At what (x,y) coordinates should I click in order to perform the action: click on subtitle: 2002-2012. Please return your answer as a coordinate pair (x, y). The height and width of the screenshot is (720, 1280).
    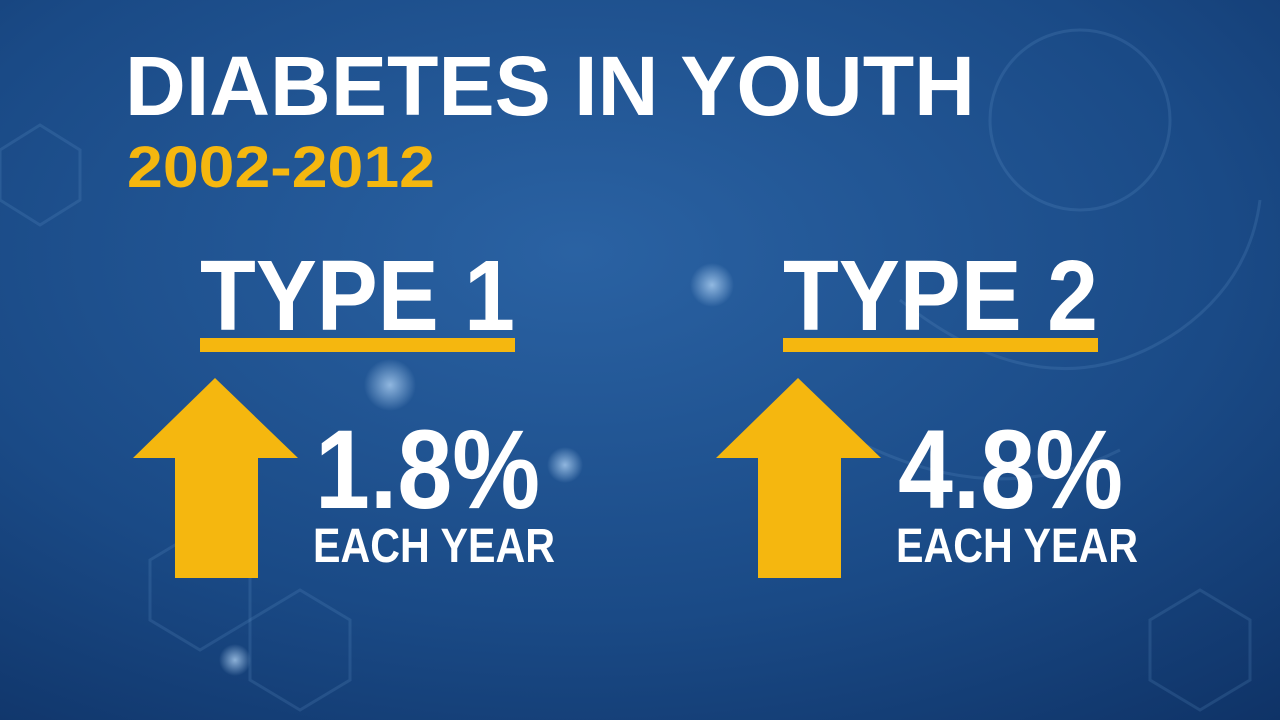
    Looking at the image, I should click on (281, 167).